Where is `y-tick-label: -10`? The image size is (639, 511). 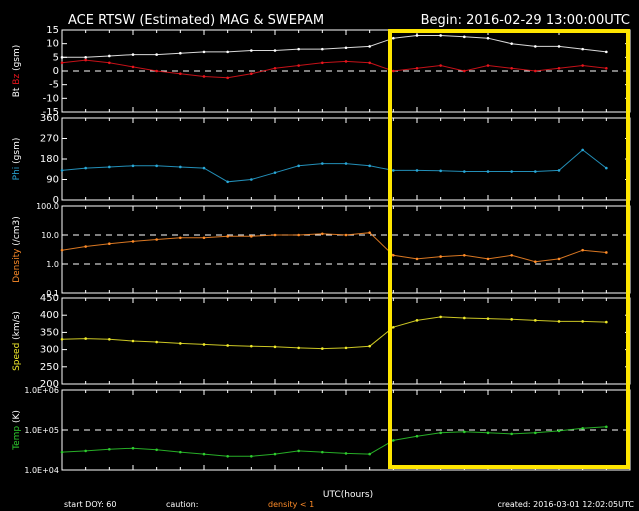 y-tick-label: -10 is located at coordinates (51, 98).